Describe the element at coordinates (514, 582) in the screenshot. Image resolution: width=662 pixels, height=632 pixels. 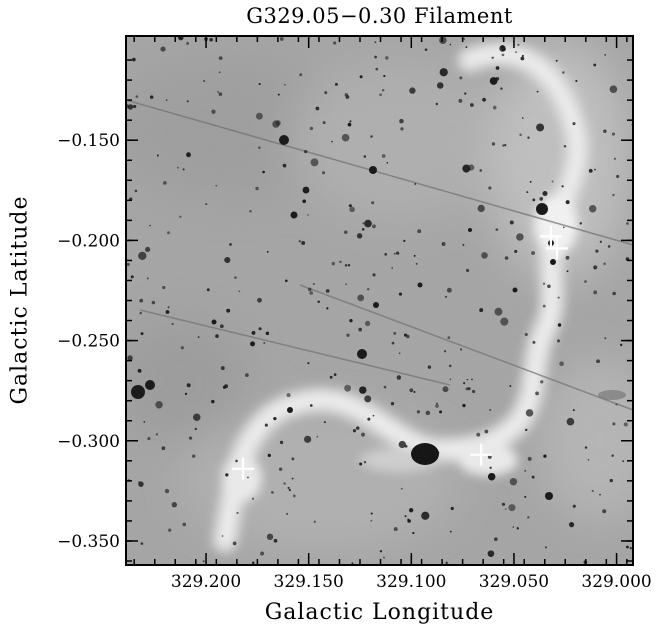
I see `x-tick-label: 329.050` at that location.